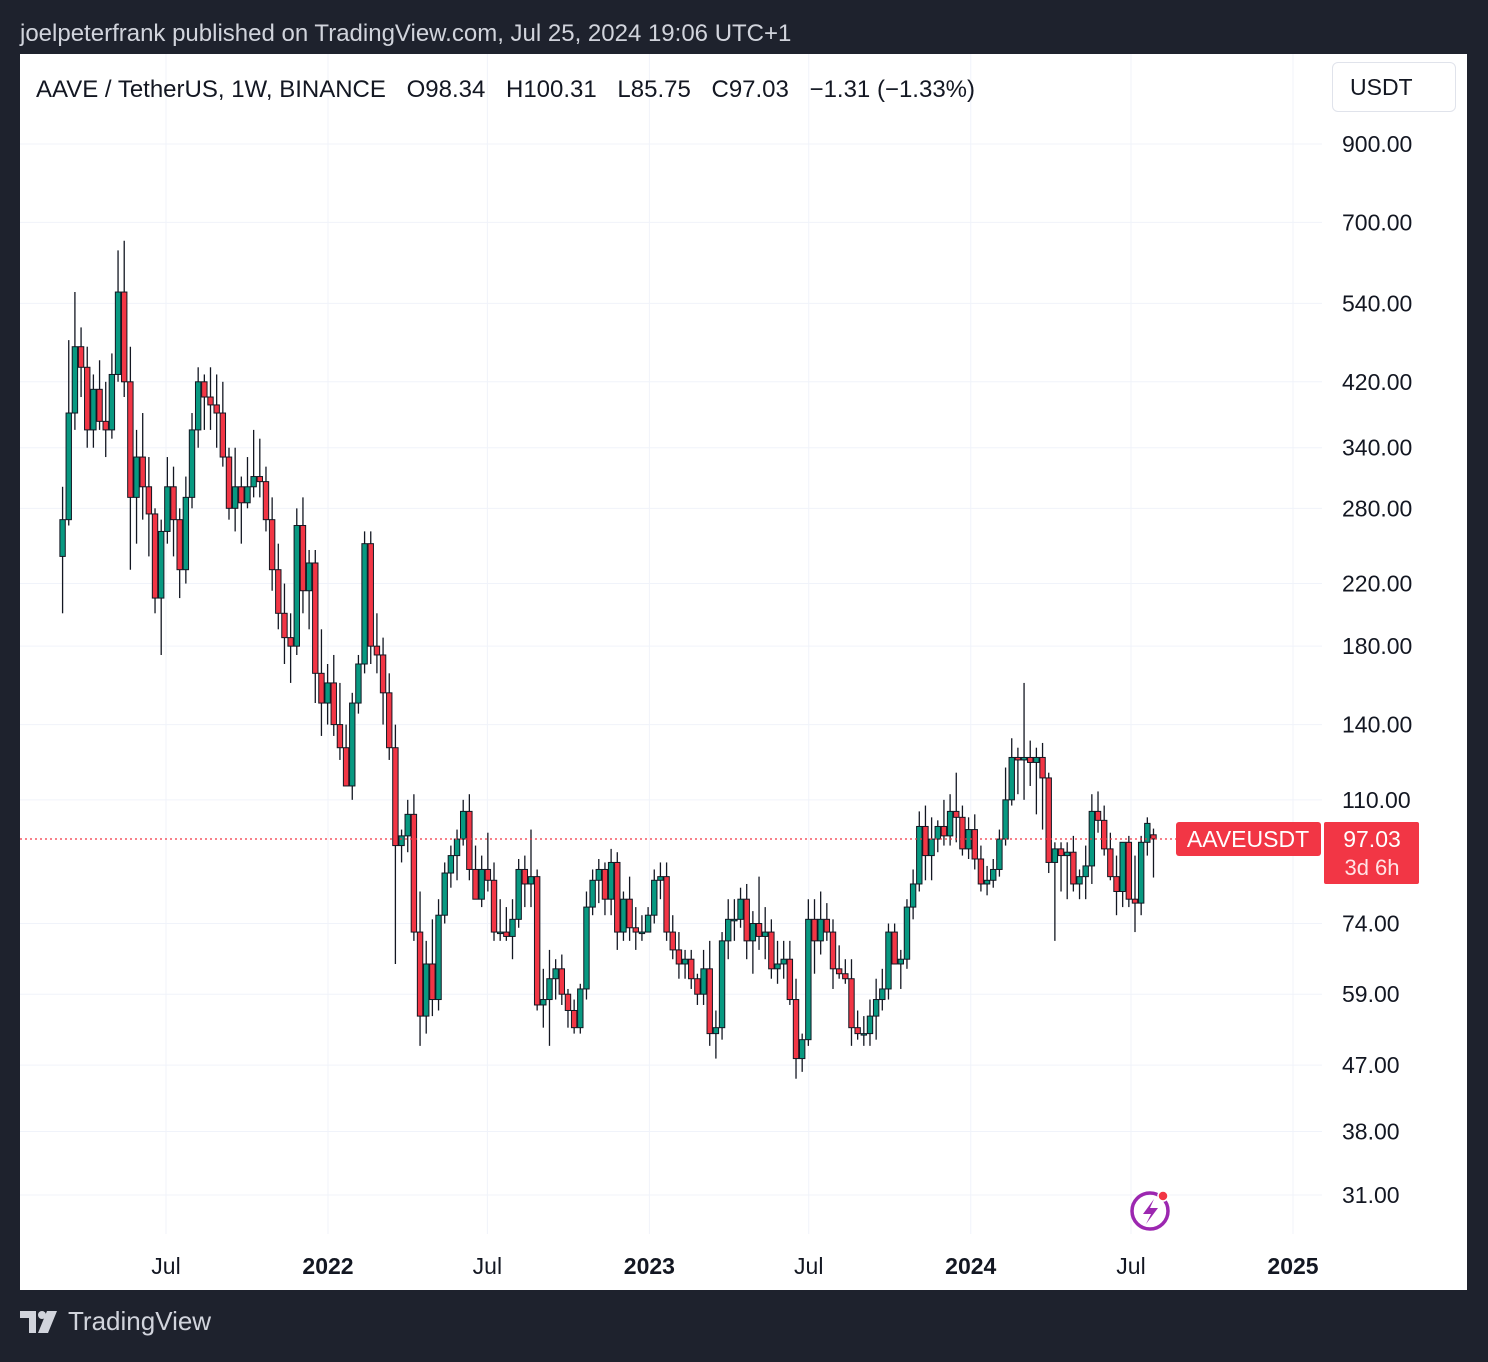  I want to click on footer-brand: TradingView, so click(115, 1321).